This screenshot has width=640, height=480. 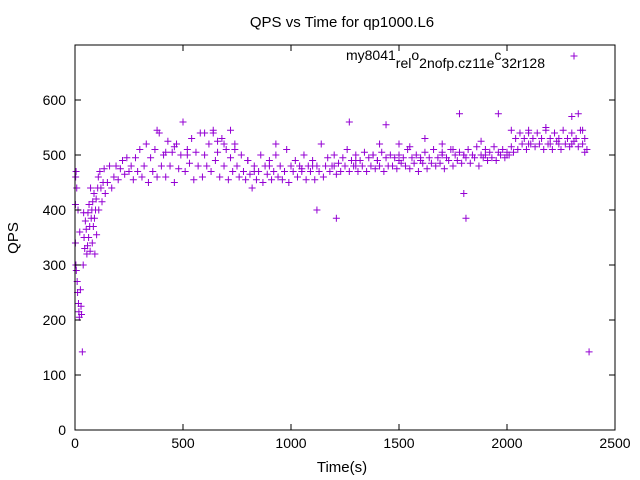 I want to click on x-axis-label: Time(s), so click(x=342, y=467).